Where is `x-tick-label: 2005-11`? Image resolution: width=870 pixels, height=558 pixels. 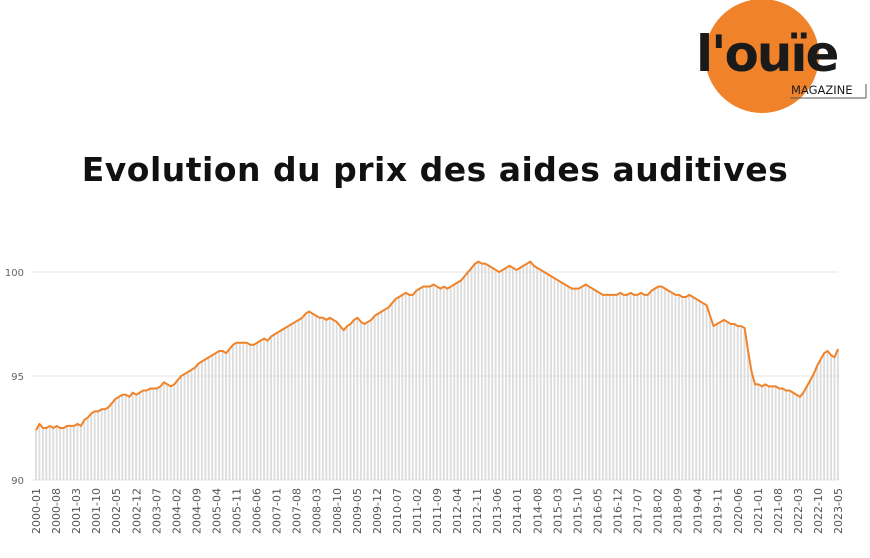 x-tick-label: 2005-11 is located at coordinates (237, 511).